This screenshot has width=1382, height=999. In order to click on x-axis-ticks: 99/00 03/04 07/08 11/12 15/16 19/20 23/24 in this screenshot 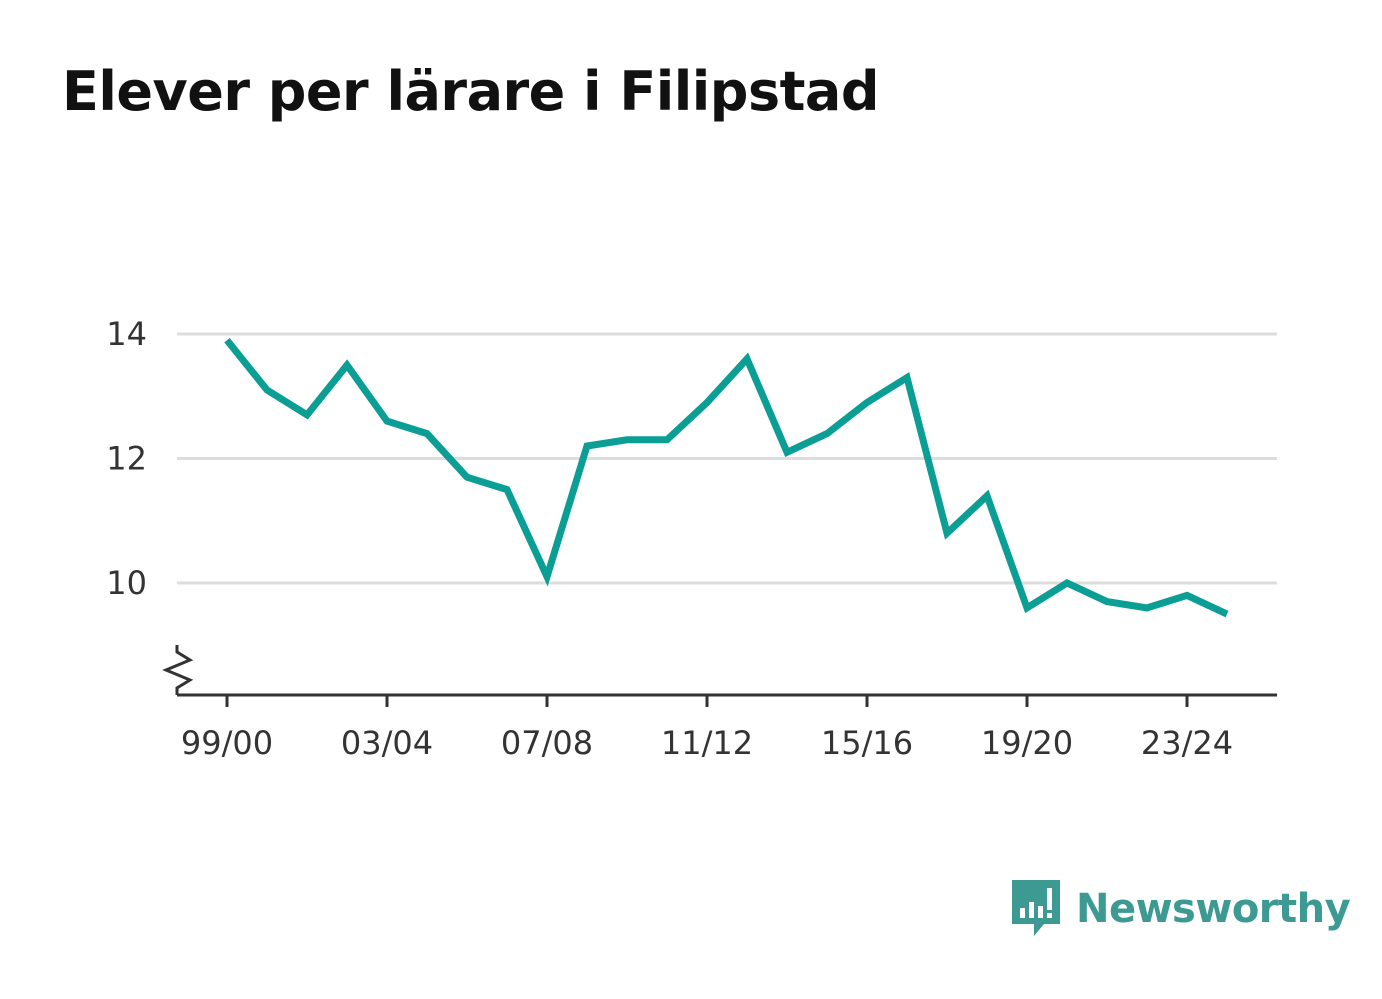, I will do `click(707, 728)`.